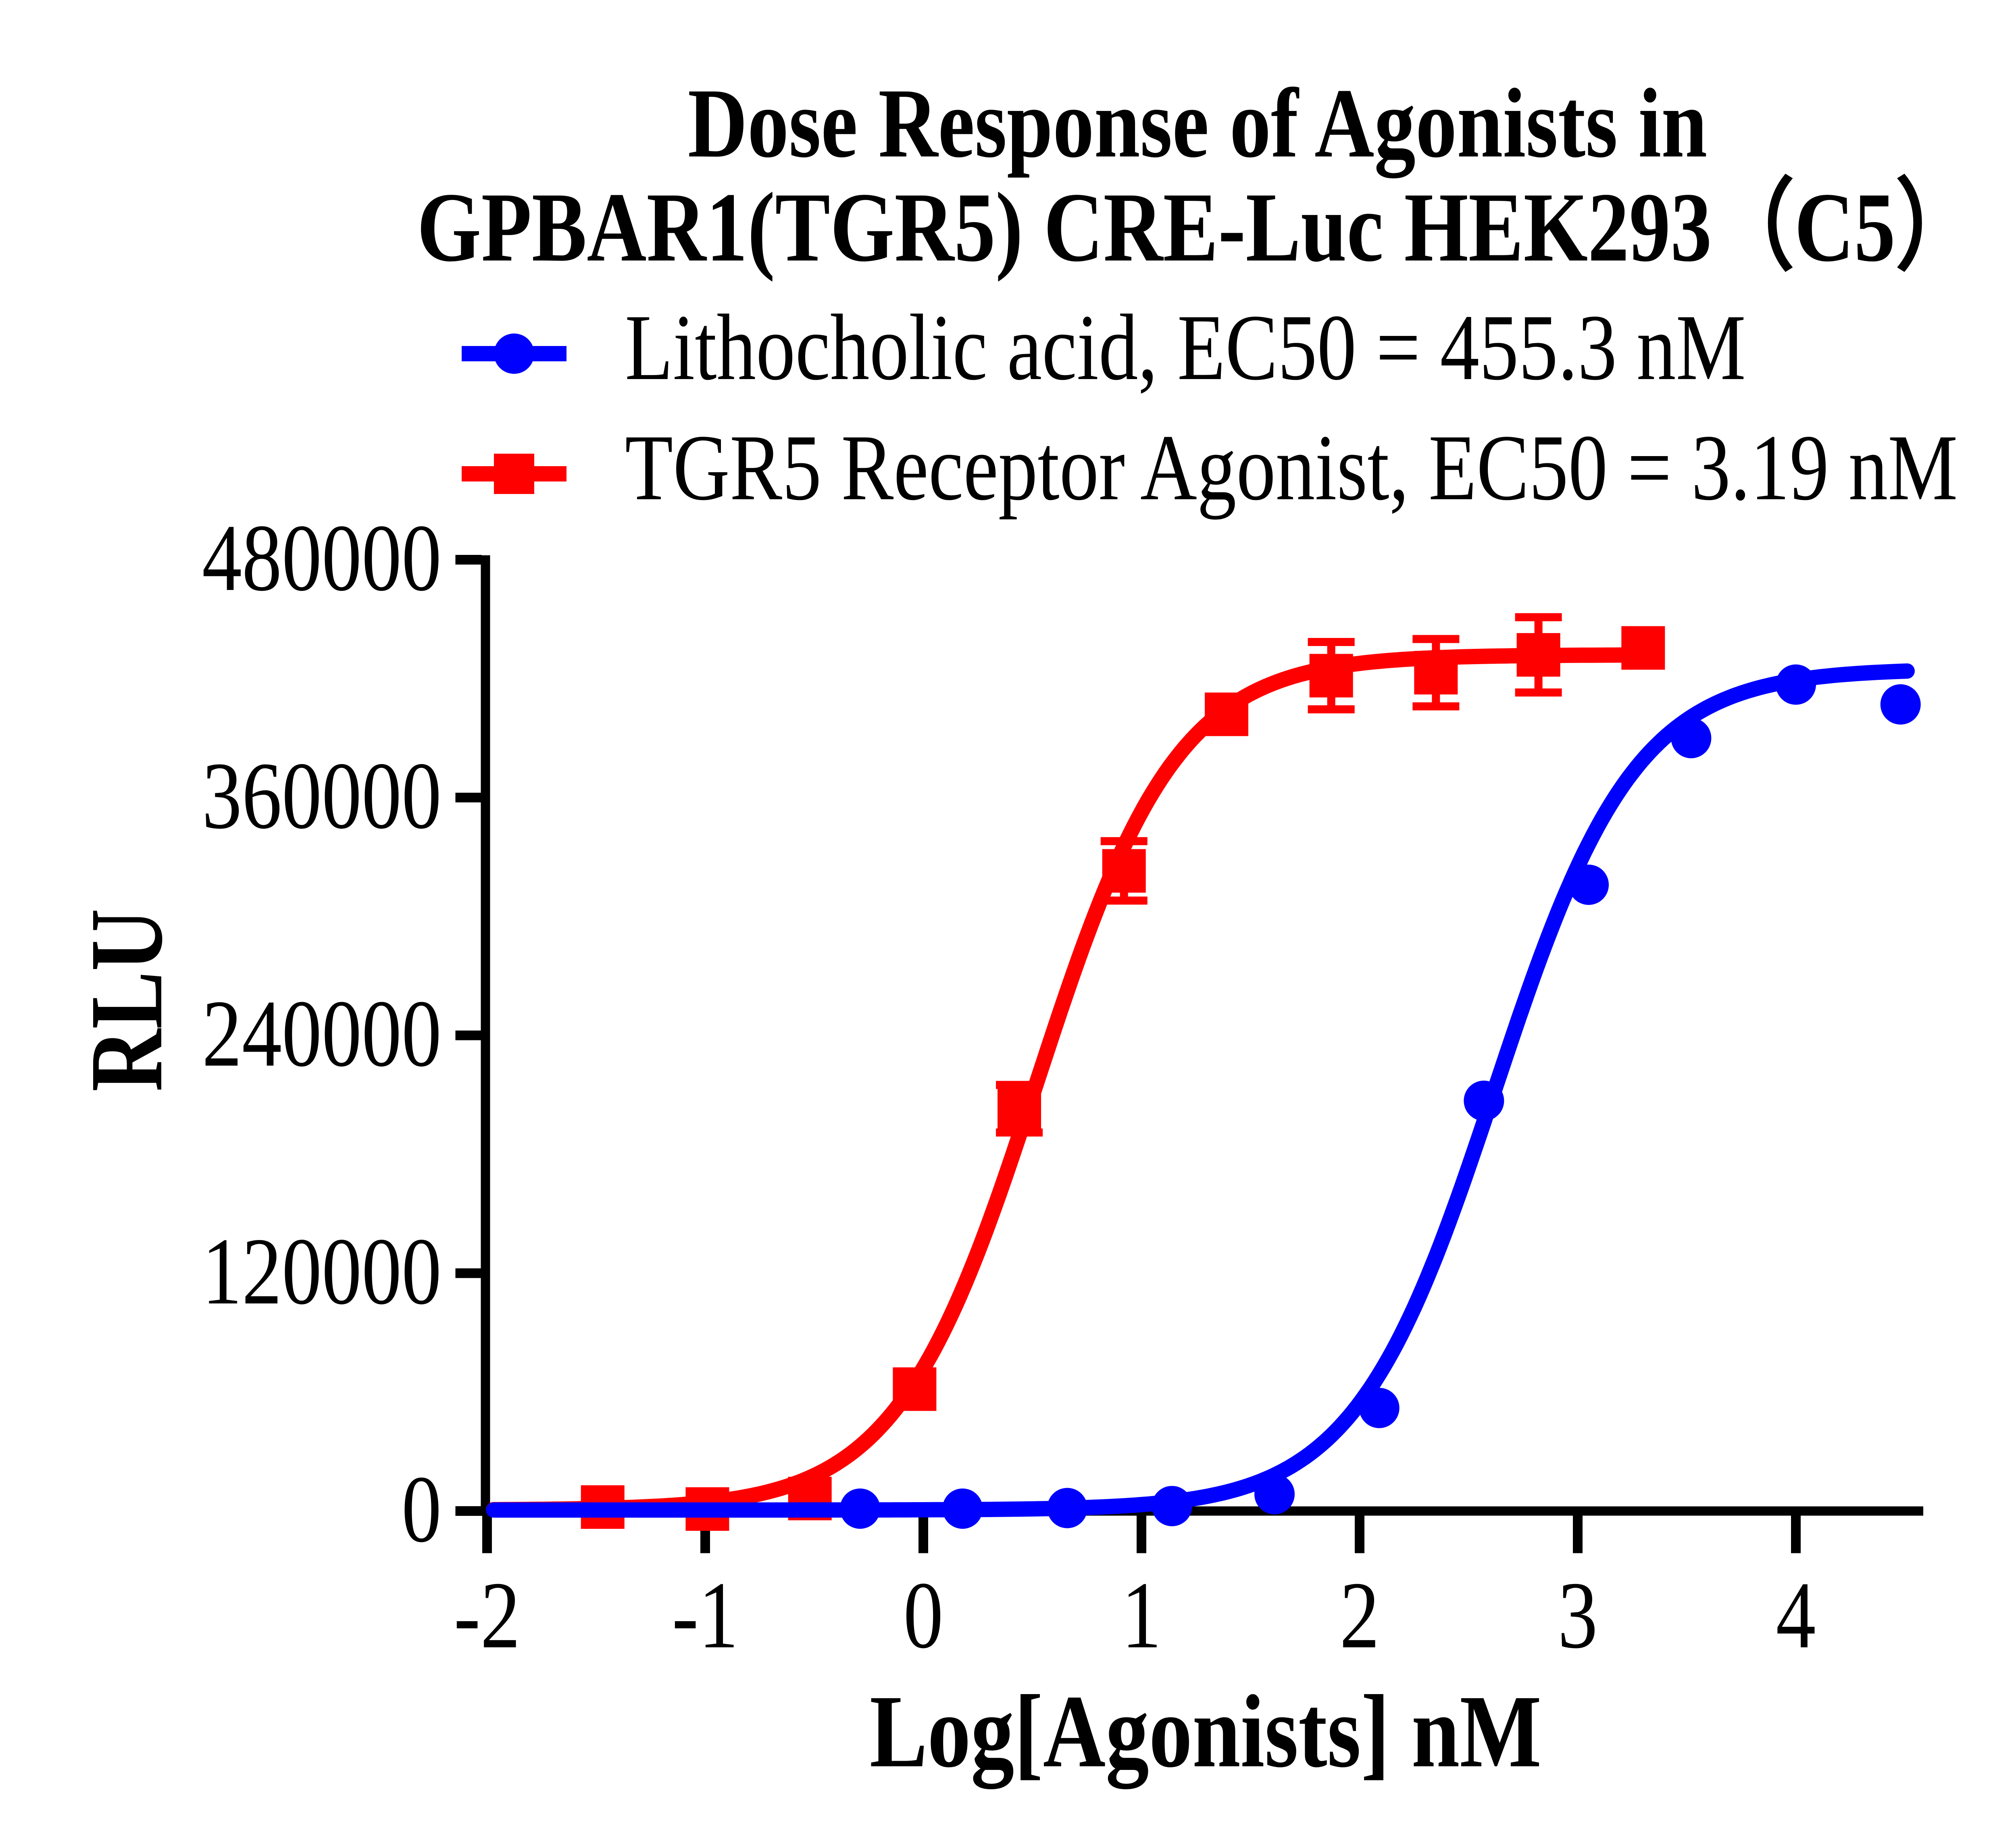 This screenshot has height=1830, width=2016. Describe the element at coordinates (514, 353) in the screenshot. I see `legend-circle-marker-icon` at that location.